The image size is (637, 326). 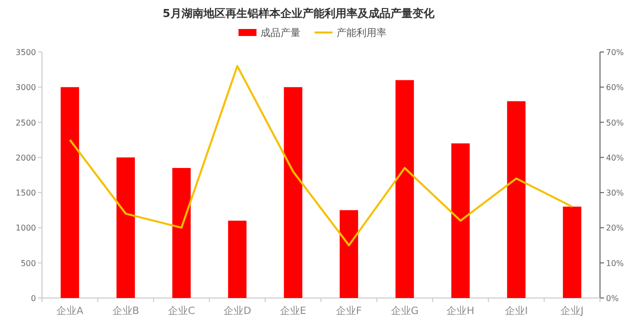 I want to click on x-tick-label: 企业J, so click(x=572, y=311).